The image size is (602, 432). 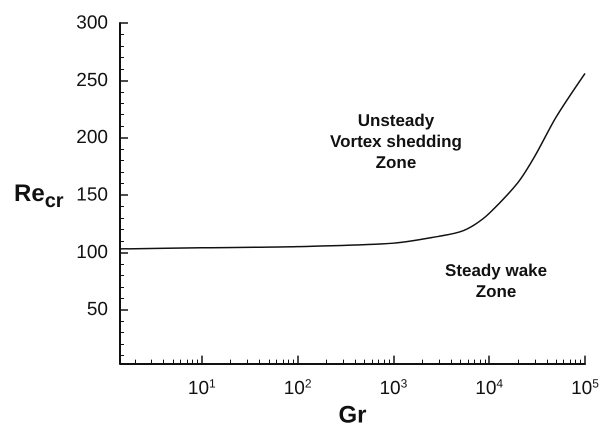 What do you see at coordinates (92, 252) in the screenshot?
I see `y-tick-label: 100` at bounding box center [92, 252].